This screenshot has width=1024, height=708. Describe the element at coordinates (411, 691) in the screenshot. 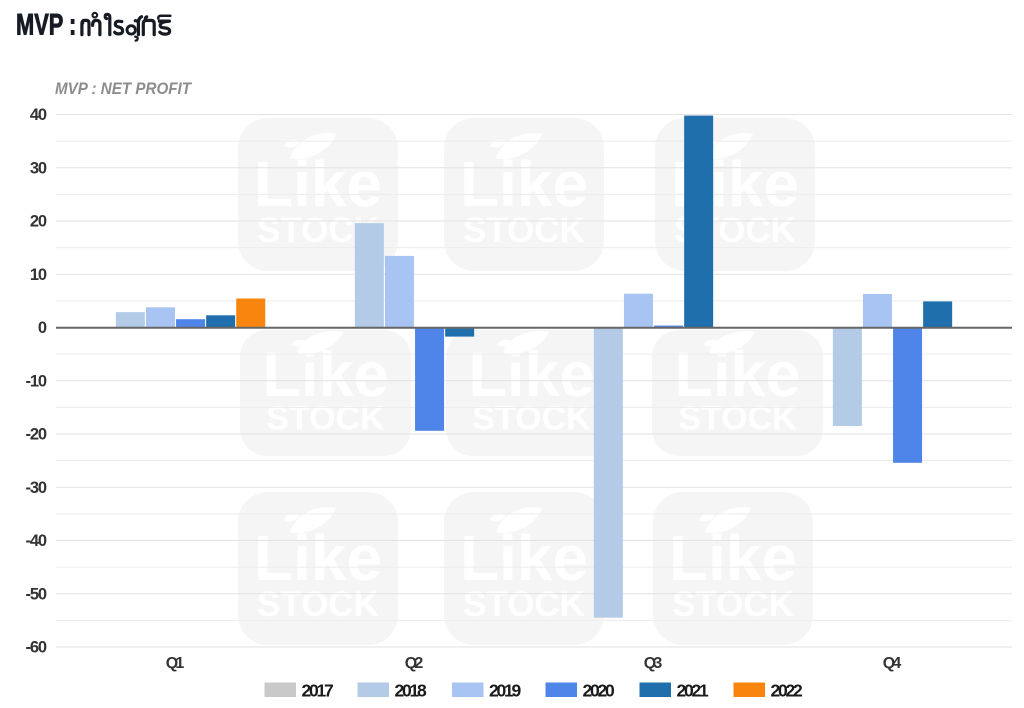

I see `svg-text: 2018` at that location.